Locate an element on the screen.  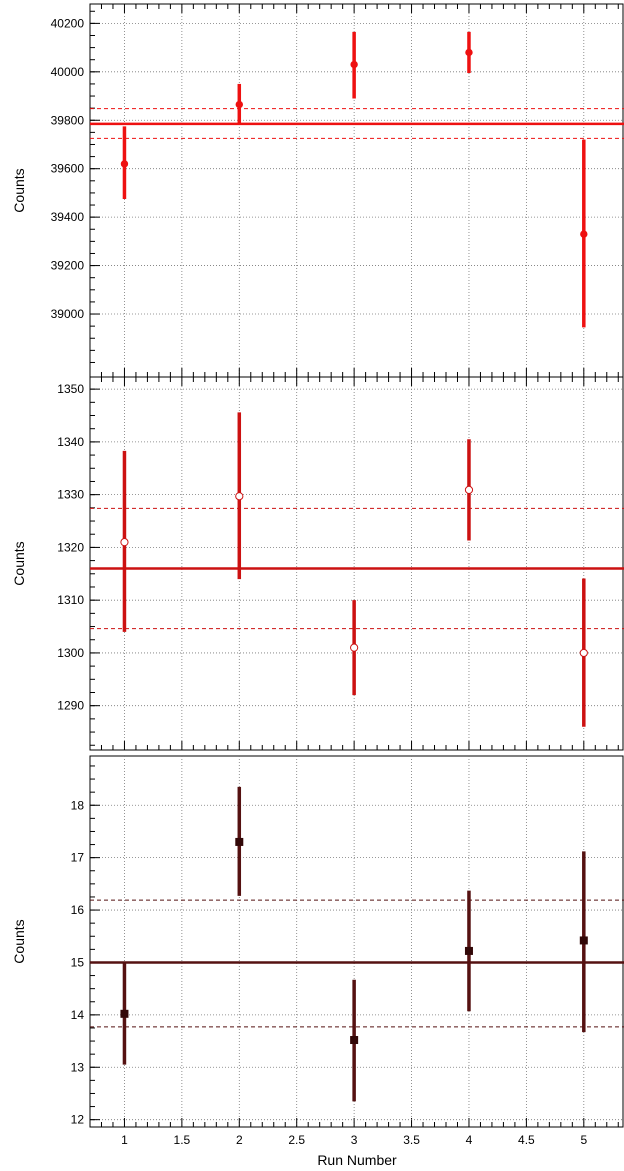
x-tick-label: 4.5 is located at coordinates (526, 1140).